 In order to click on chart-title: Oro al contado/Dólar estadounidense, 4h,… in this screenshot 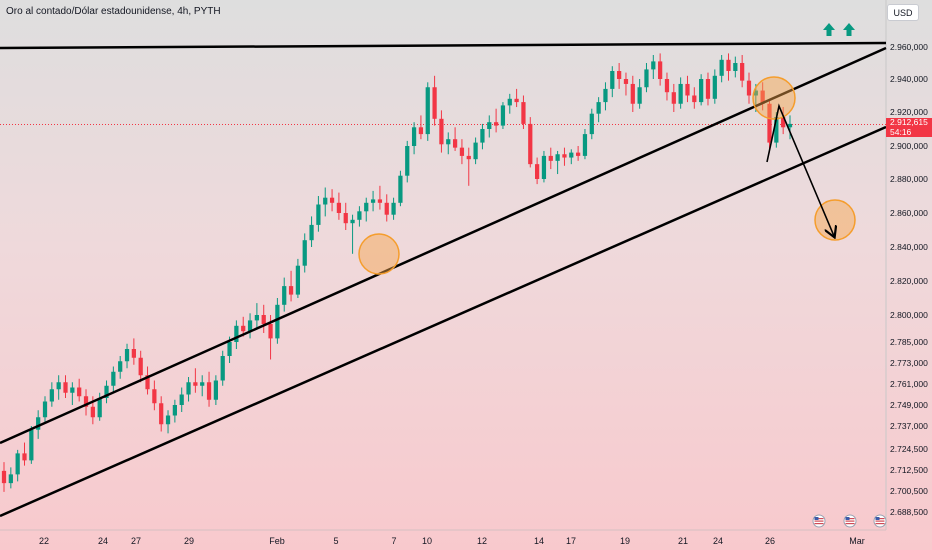, I will do `click(113, 11)`.